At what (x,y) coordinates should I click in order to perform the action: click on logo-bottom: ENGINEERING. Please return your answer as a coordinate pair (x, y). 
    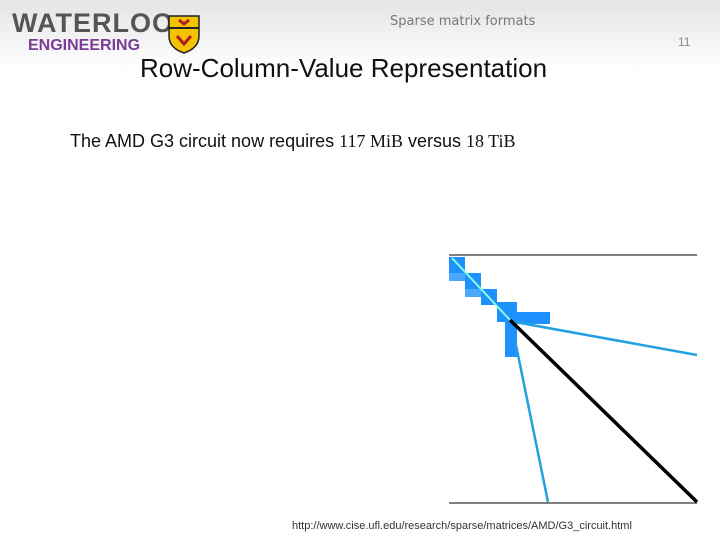
    Looking at the image, I should click on (84, 45).